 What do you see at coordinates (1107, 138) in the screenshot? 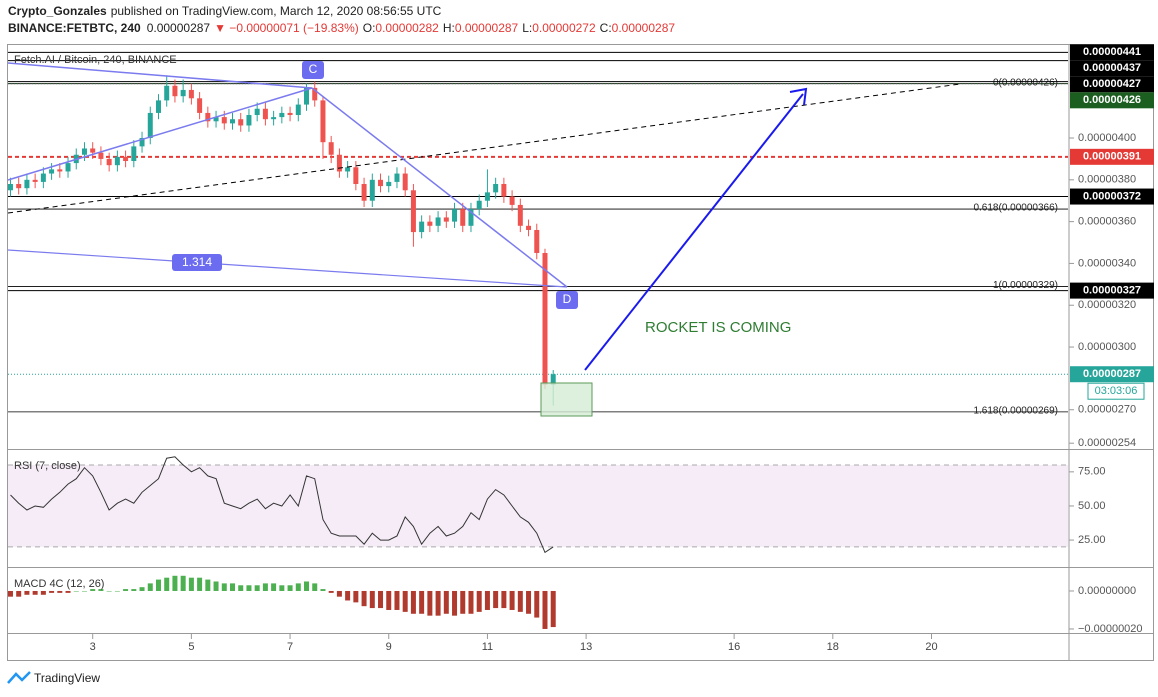
I see `y-tick-label: 0.00000400` at bounding box center [1107, 138].